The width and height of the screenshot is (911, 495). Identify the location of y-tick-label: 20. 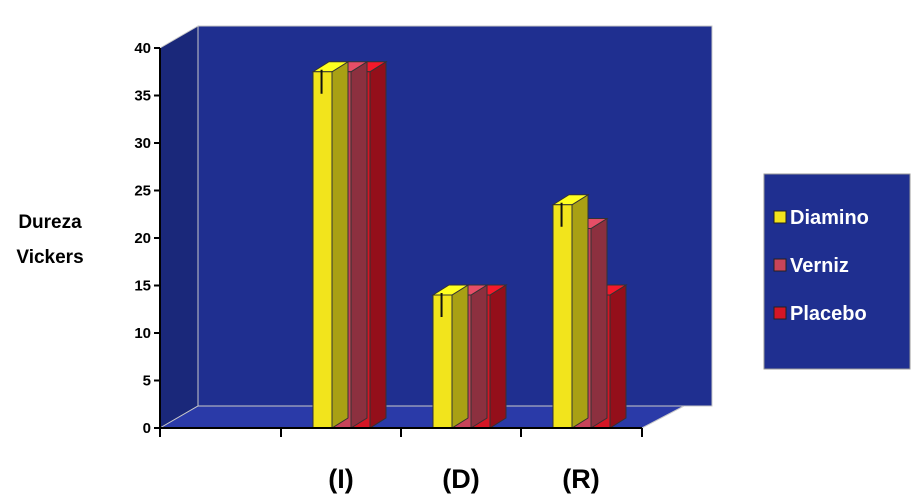
(142, 238).